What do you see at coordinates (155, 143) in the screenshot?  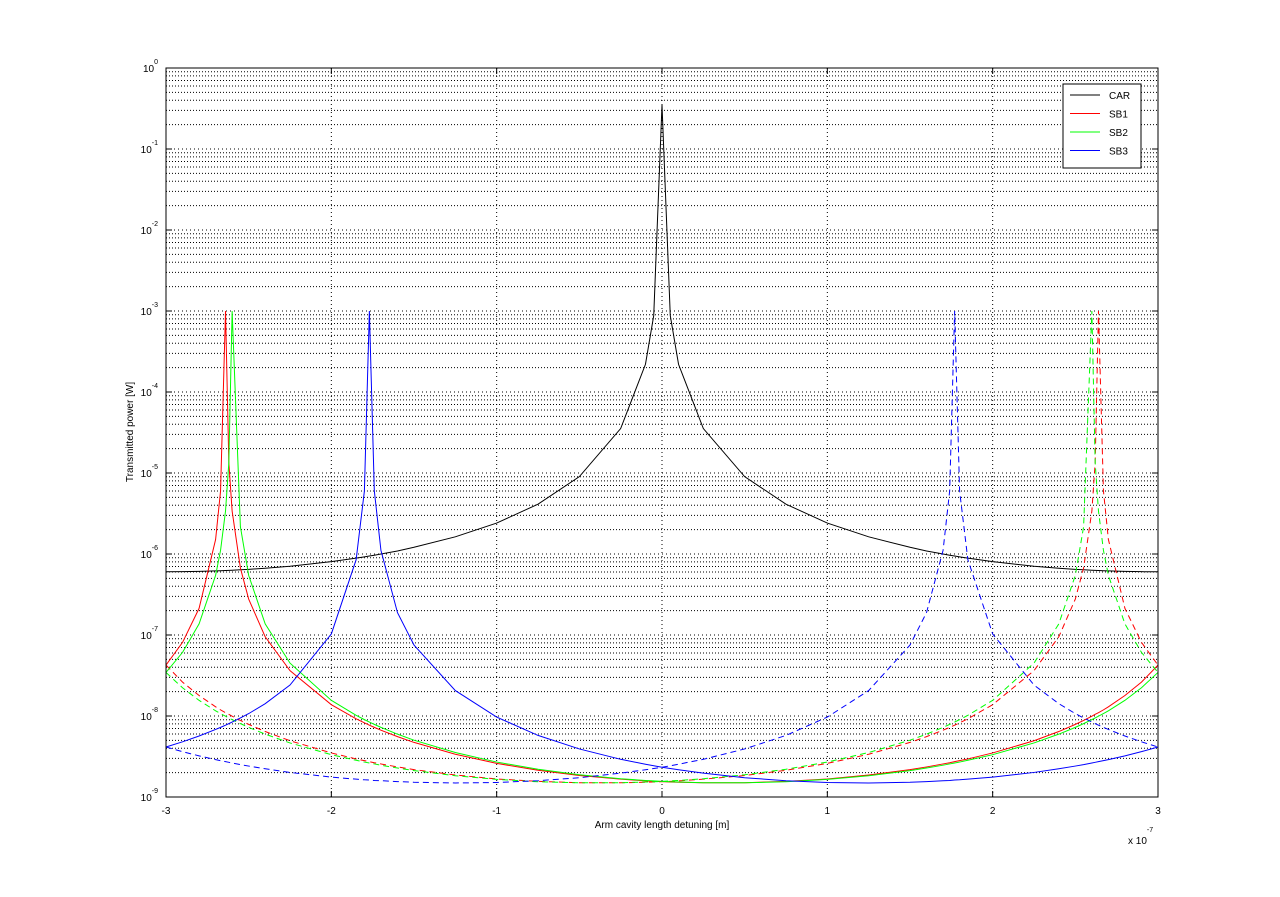 I see `y-tick-exponent: -1` at bounding box center [155, 143].